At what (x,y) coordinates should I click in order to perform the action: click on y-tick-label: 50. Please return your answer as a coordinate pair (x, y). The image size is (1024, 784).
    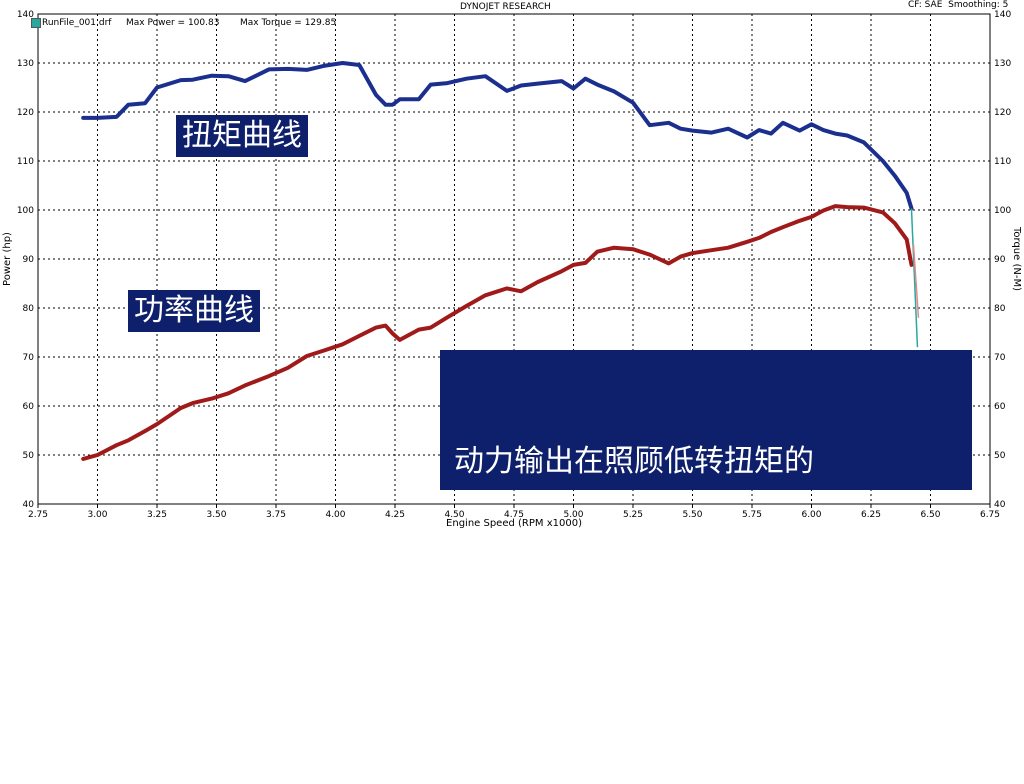
    Looking at the image, I should click on (29, 456).